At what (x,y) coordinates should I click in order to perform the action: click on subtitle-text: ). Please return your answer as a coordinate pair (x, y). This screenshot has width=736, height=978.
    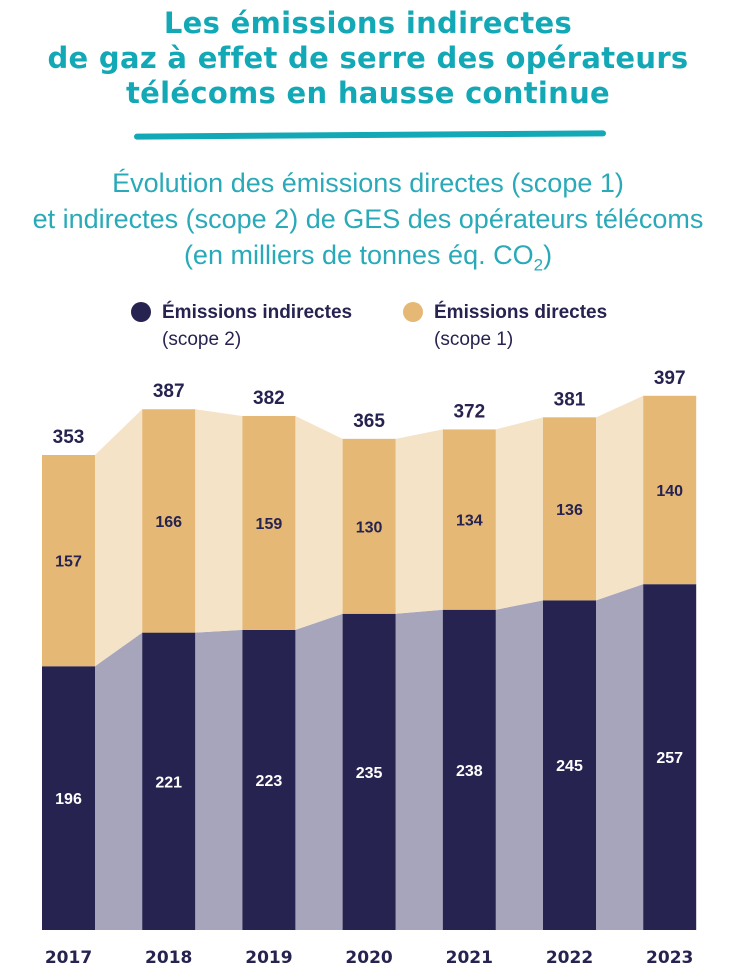
    Looking at the image, I should click on (548, 255).